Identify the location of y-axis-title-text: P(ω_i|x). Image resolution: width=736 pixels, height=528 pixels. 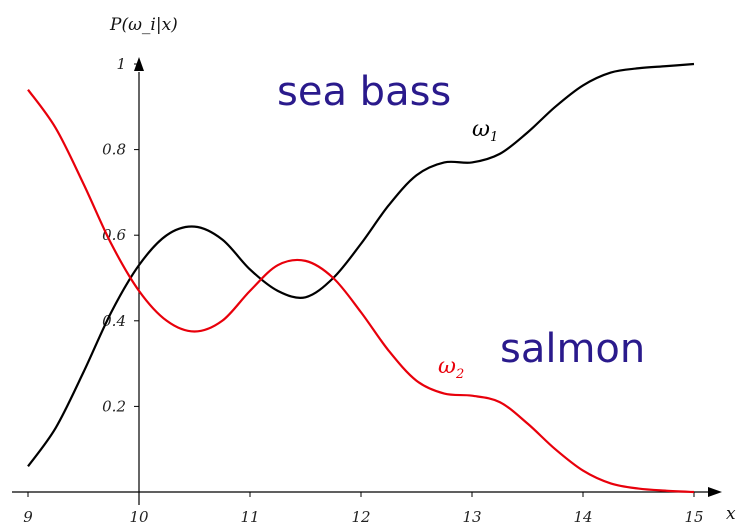
(143, 25).